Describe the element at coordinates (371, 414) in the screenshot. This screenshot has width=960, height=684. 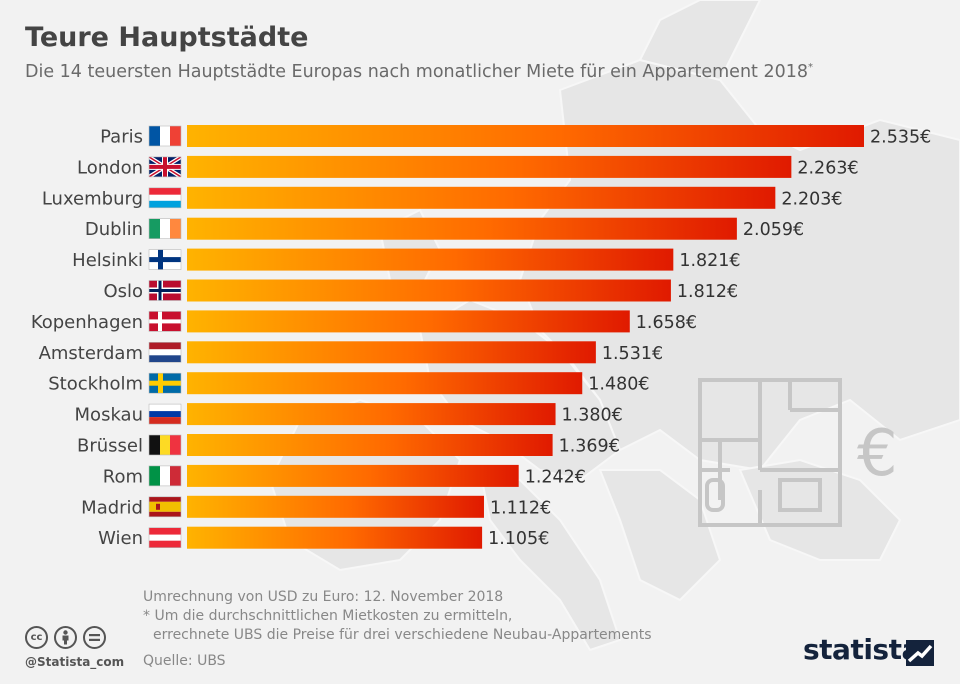
I see `bar-moskau` at that location.